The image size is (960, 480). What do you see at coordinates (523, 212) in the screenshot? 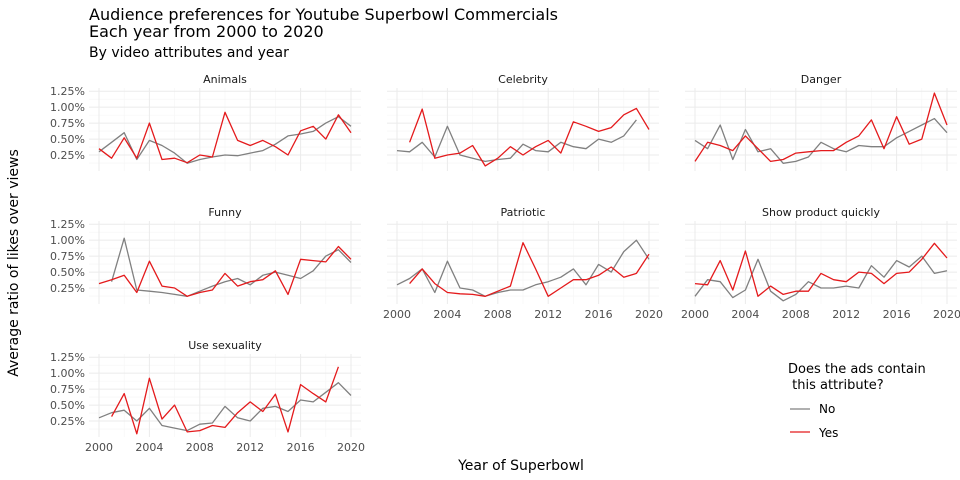
I see `panel-title: Patriotic` at bounding box center [523, 212].